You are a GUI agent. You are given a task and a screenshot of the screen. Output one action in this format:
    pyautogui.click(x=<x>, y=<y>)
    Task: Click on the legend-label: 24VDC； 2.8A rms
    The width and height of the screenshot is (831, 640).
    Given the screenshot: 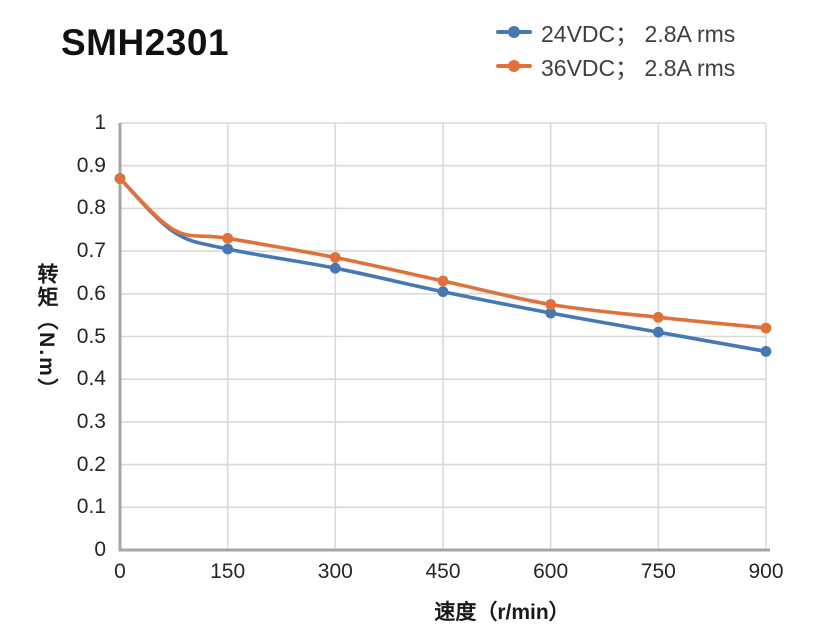 What is the action you would take?
    pyautogui.click(x=638, y=33)
    